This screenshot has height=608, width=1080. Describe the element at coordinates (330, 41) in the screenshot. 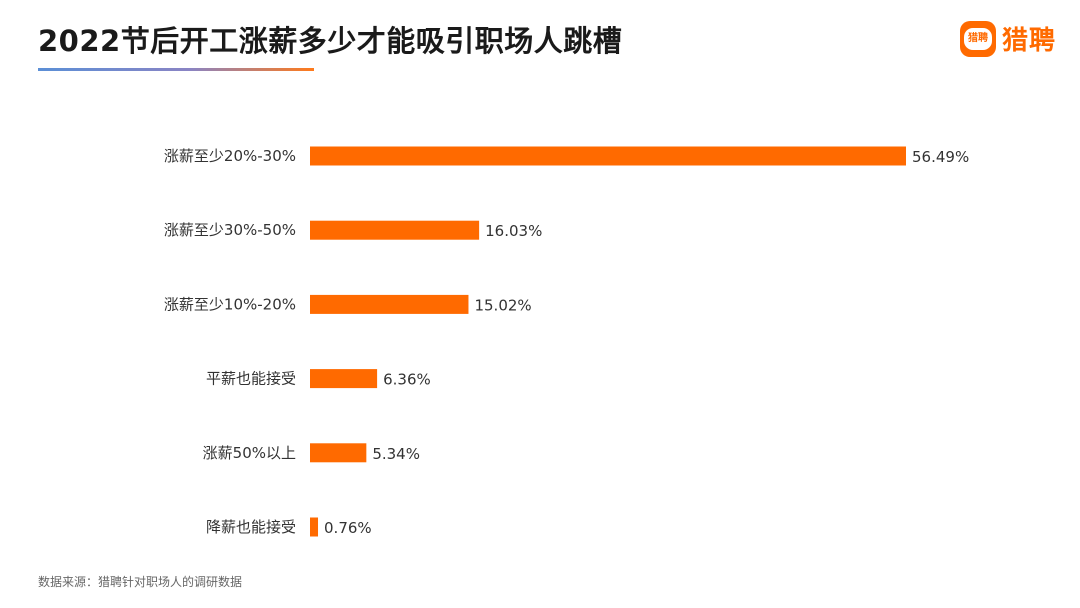

I see `page-title: 2022节后开工涨薪多少才能吸引职场人跳槽` at that location.